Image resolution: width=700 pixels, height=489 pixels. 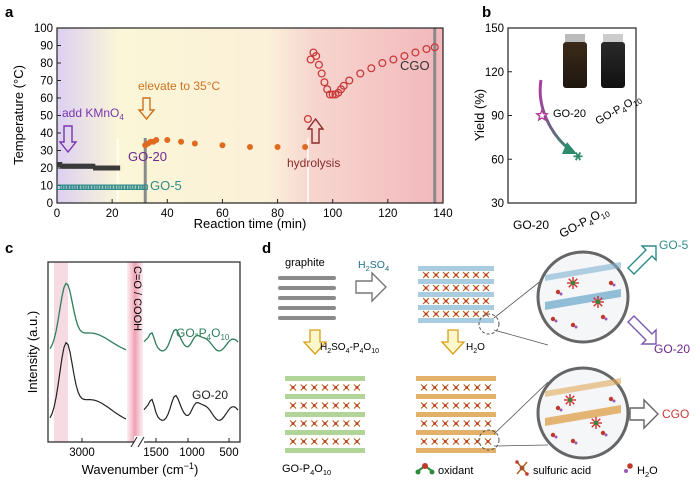 What do you see at coordinates (672, 349) in the screenshot?
I see `outcome-go20: GO-20` at bounding box center [672, 349].